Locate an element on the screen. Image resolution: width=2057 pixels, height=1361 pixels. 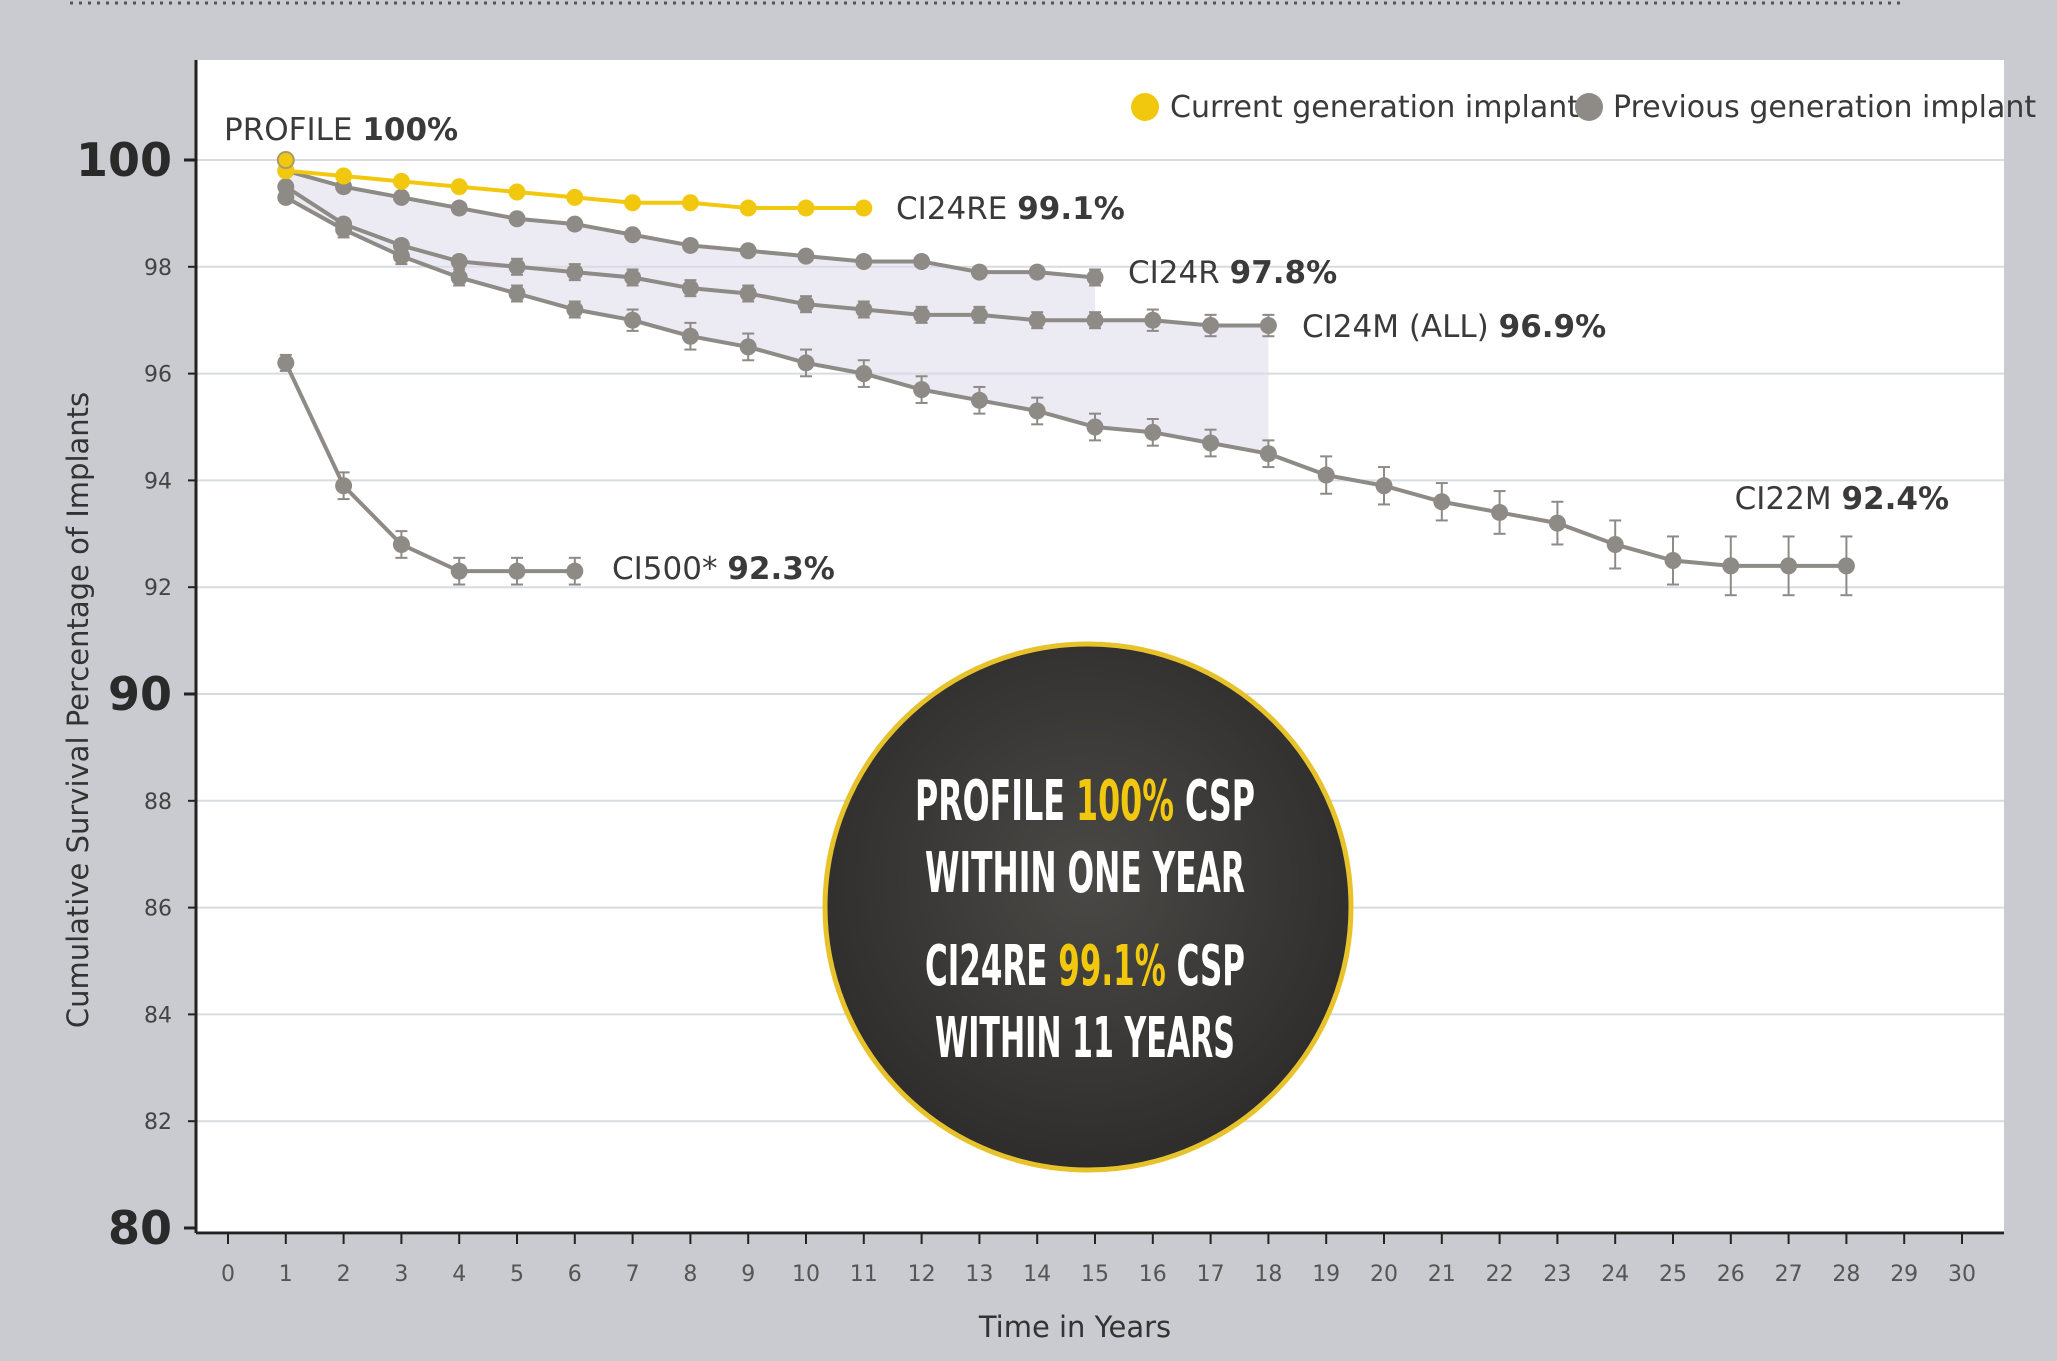
x-tick-label-9: 9 is located at coordinates (748, 1274).